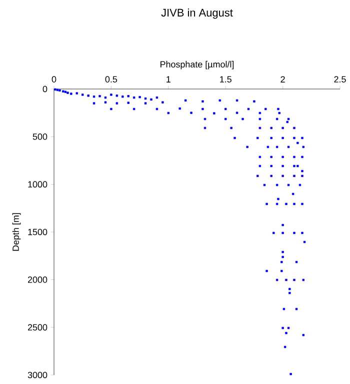  Describe the element at coordinates (38, 279) in the screenshot. I see `y-tick-label: 2000` at that location.